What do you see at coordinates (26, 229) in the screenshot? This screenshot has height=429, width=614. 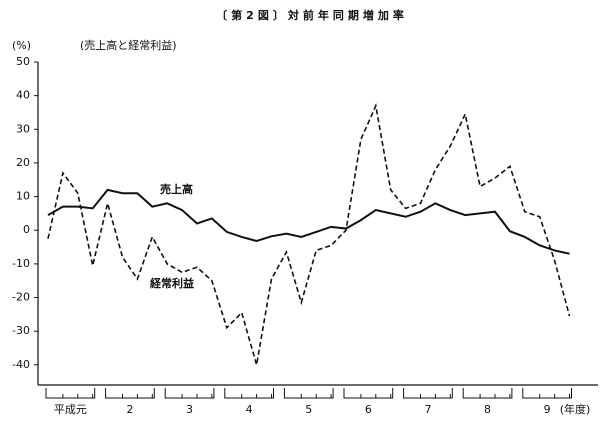 I see `y-tick-label: 0` at bounding box center [26, 229].